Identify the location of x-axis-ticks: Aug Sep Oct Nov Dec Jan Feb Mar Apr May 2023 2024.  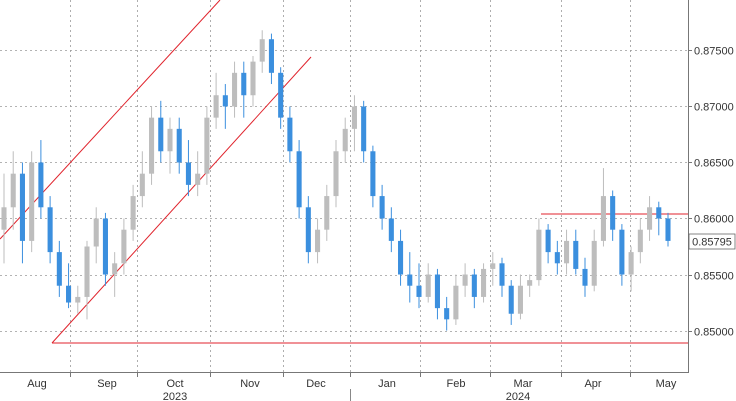
(352, 386).